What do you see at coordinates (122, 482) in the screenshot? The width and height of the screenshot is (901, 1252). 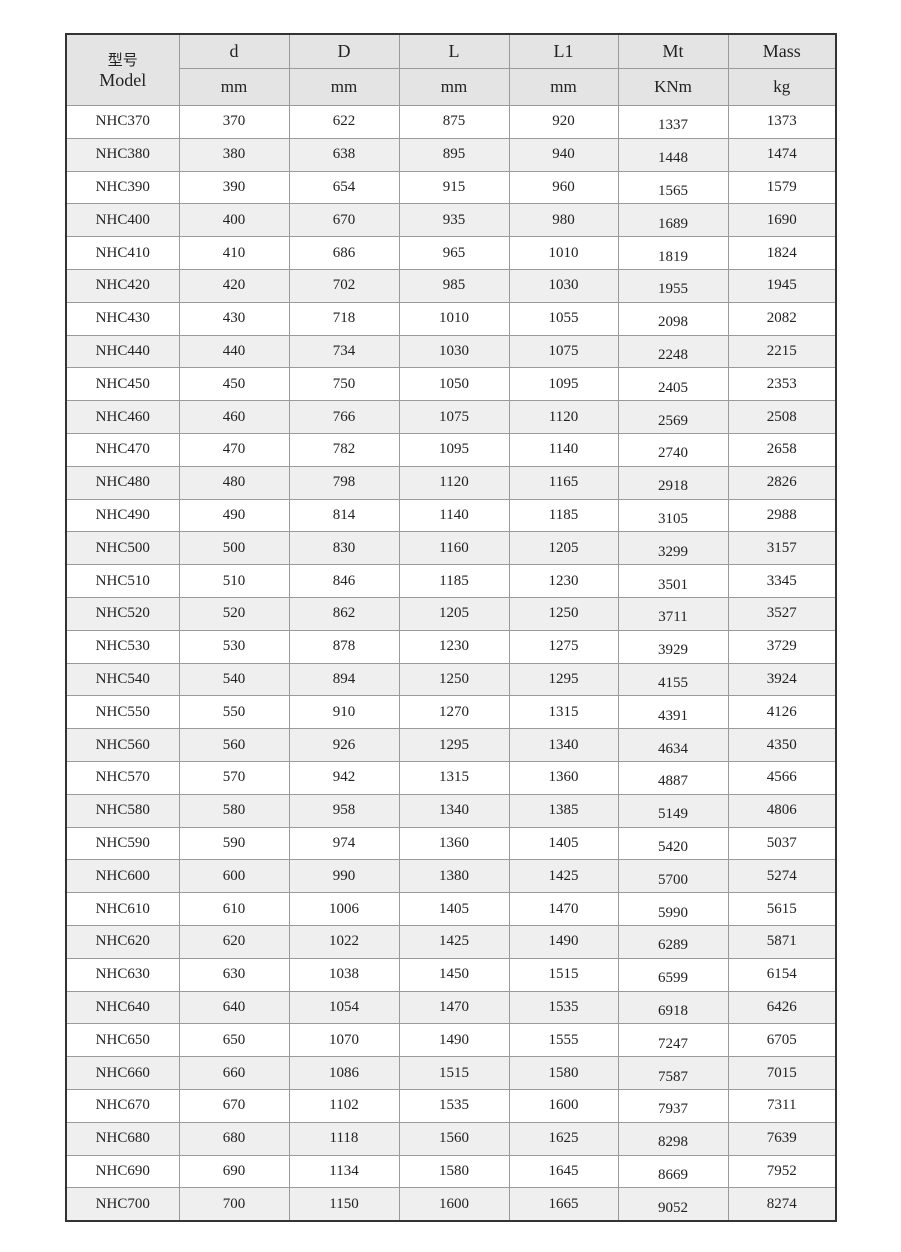 I see `model-cell: NHC480` at bounding box center [122, 482].